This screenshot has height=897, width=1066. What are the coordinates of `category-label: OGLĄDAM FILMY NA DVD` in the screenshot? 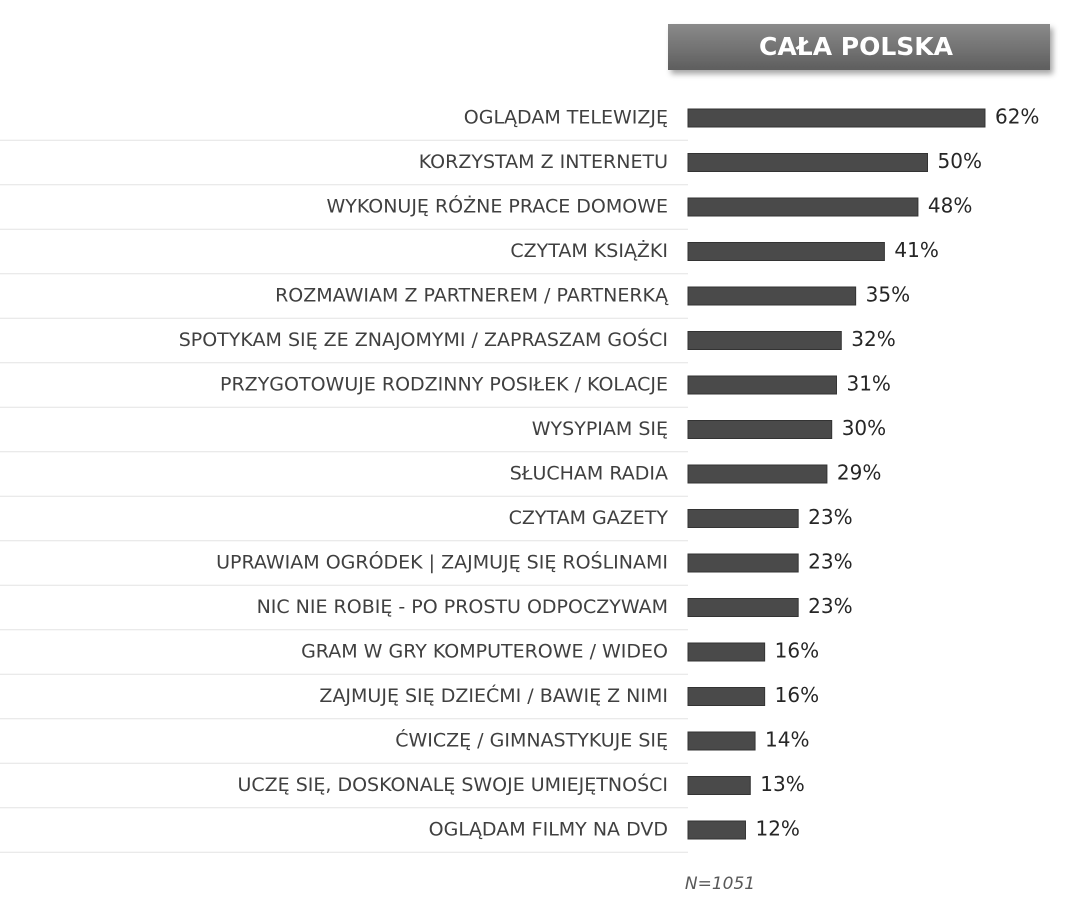 It's located at (548, 830).